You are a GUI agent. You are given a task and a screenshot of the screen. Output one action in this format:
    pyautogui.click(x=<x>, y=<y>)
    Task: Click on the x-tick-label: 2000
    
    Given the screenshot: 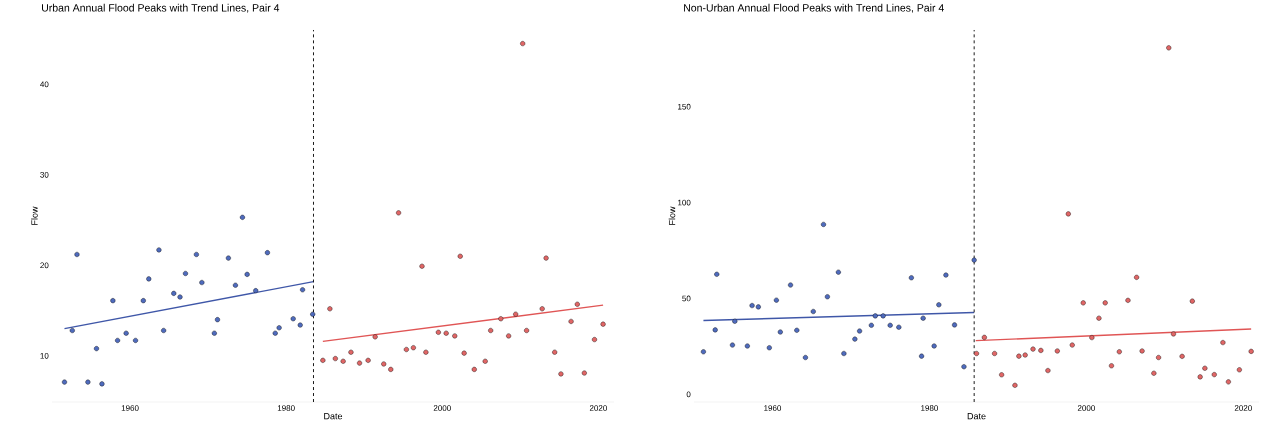 What is the action you would take?
    pyautogui.click(x=442, y=408)
    